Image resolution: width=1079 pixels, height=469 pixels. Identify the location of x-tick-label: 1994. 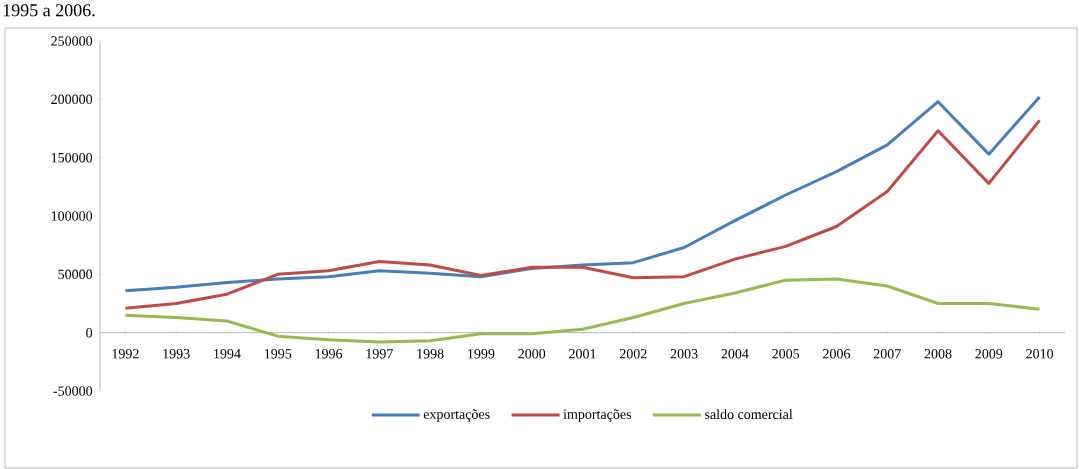
(227, 354).